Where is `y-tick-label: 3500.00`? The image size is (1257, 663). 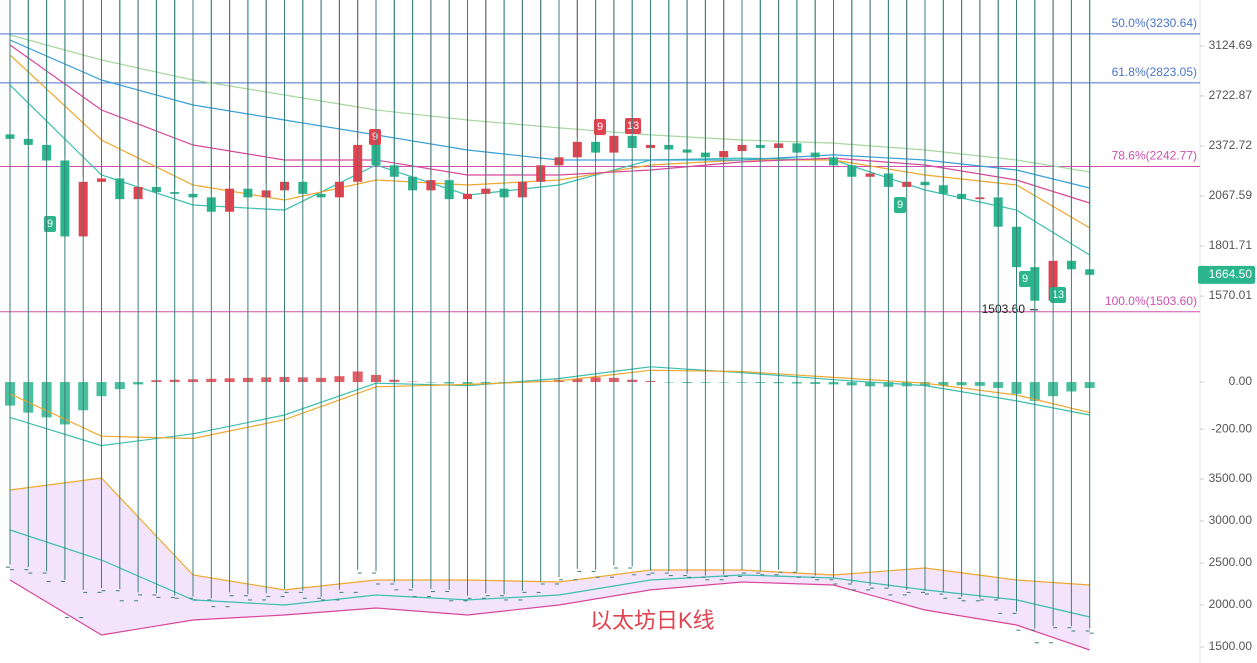 y-tick-label: 3500.00 is located at coordinates (1231, 478).